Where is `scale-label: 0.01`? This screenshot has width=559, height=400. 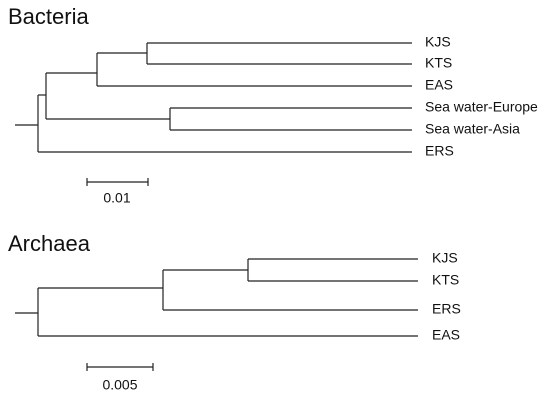
scale-label: 0.01 is located at coordinates (116, 198).